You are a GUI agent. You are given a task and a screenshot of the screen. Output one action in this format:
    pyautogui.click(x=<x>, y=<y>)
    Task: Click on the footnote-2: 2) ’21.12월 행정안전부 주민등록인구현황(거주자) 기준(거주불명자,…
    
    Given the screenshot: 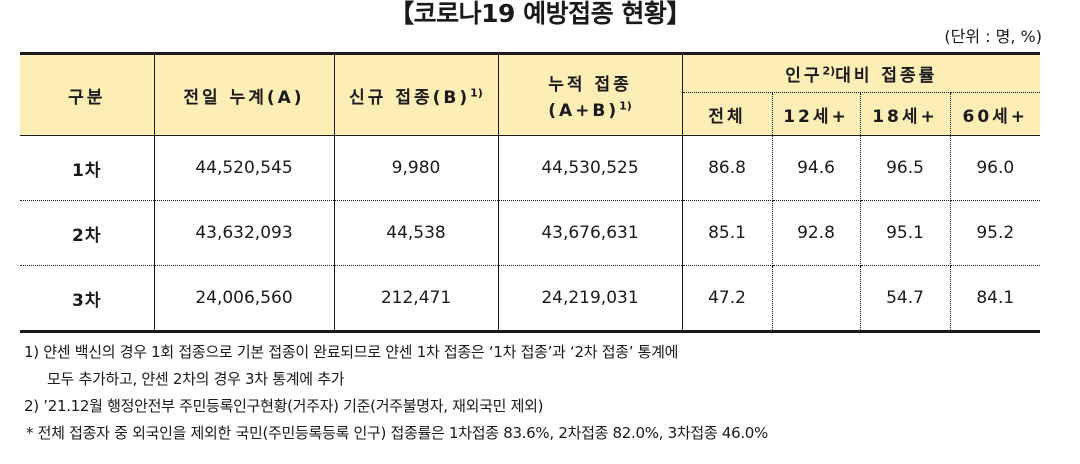 What is the action you would take?
    pyautogui.click(x=284, y=406)
    